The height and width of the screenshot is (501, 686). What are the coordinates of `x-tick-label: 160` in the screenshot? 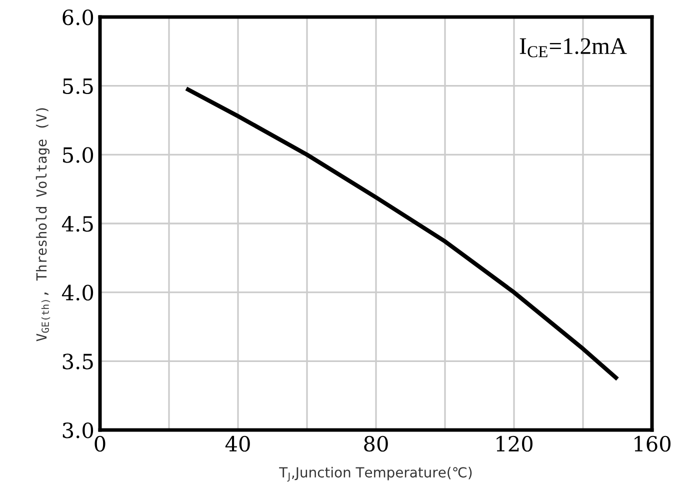 It's located at (652, 444).